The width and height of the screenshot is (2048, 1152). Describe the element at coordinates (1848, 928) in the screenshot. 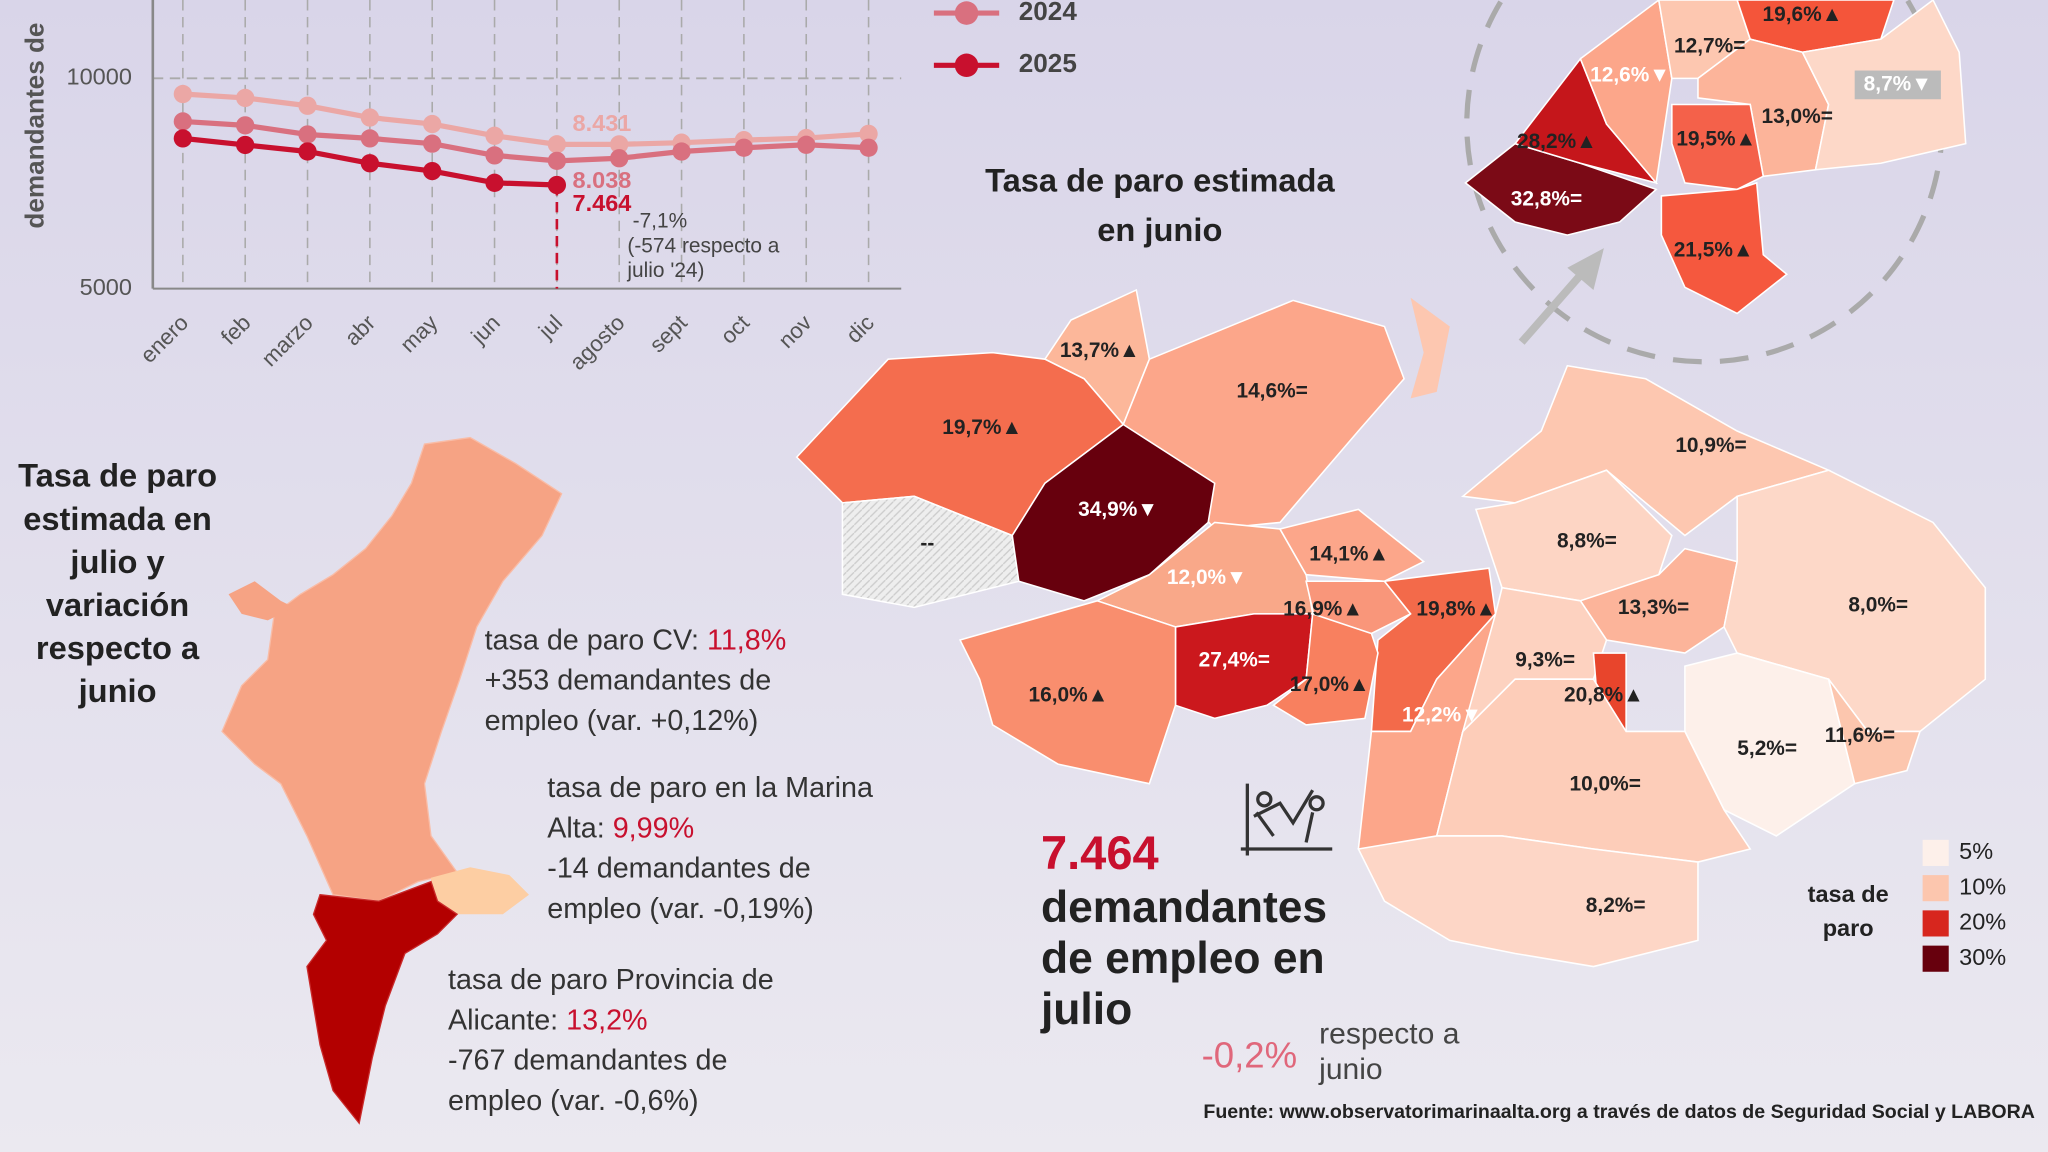

I see `legend-title: paro` at that location.